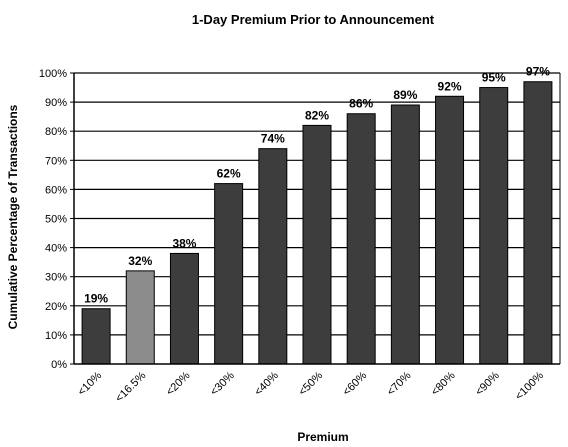 This screenshot has width=568, height=447. What do you see at coordinates (529, 385) in the screenshot?
I see `x-tick-label: <100%` at bounding box center [529, 385].